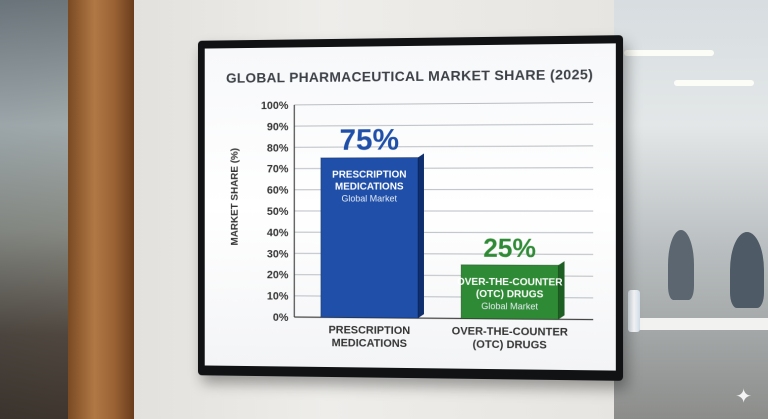 The height and width of the screenshot is (419, 768). I want to click on y-tick-label: 20%, so click(278, 275).